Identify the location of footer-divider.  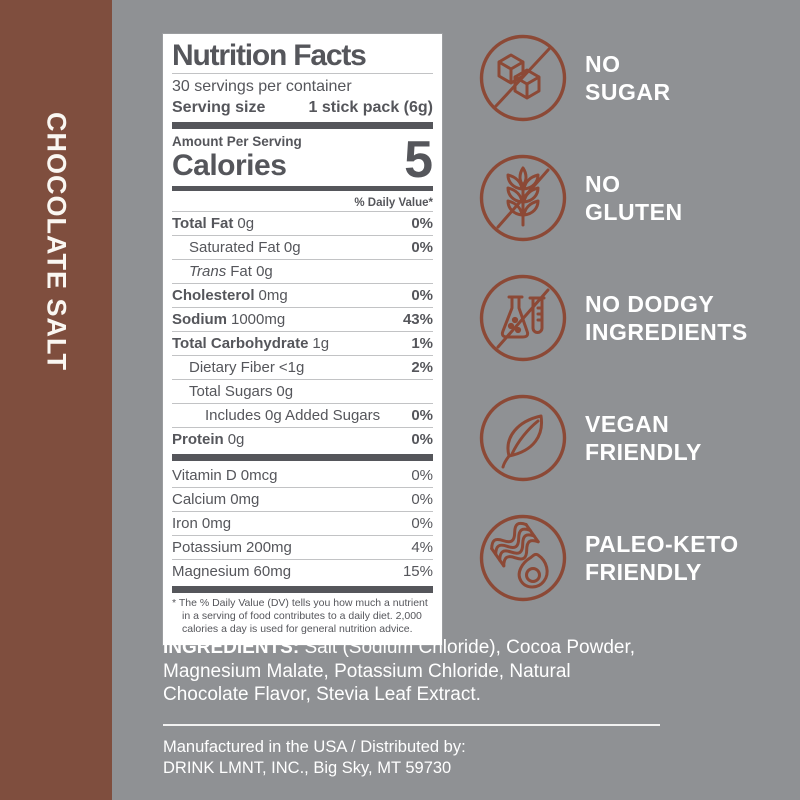
(411, 725).